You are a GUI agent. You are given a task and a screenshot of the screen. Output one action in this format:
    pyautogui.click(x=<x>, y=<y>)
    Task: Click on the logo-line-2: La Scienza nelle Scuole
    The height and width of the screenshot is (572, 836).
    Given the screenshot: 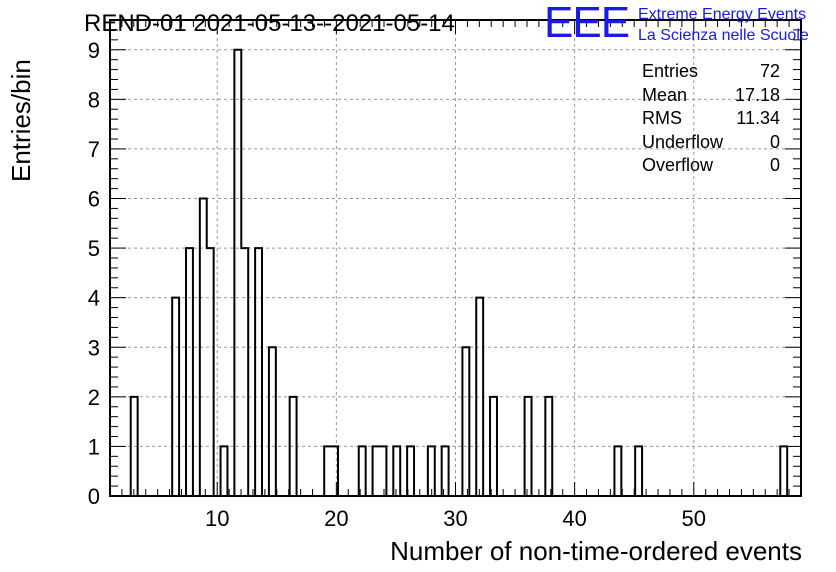 What is the action you would take?
    pyautogui.click(x=723, y=35)
    